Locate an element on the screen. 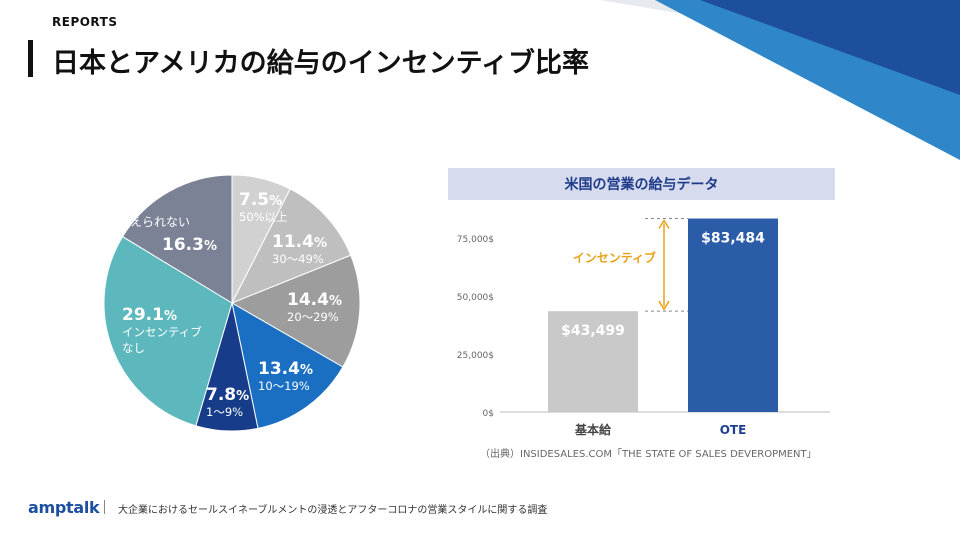 The image size is (960, 540). pie-category-label: 50%以上 is located at coordinates (263, 217).